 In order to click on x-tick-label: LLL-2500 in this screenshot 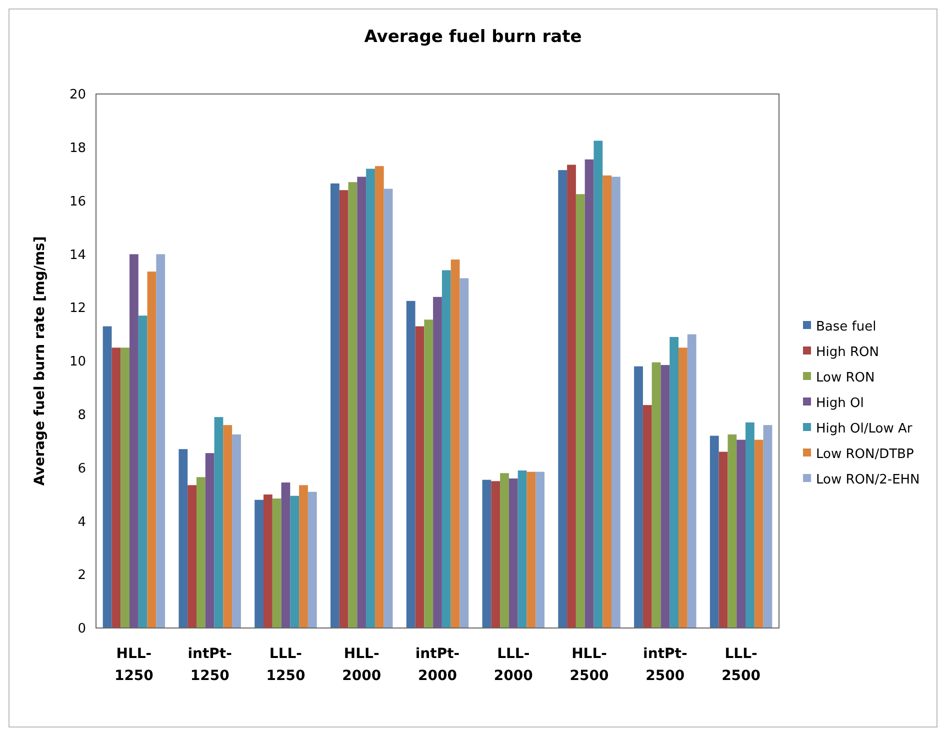, I will do `click(741, 665)`.